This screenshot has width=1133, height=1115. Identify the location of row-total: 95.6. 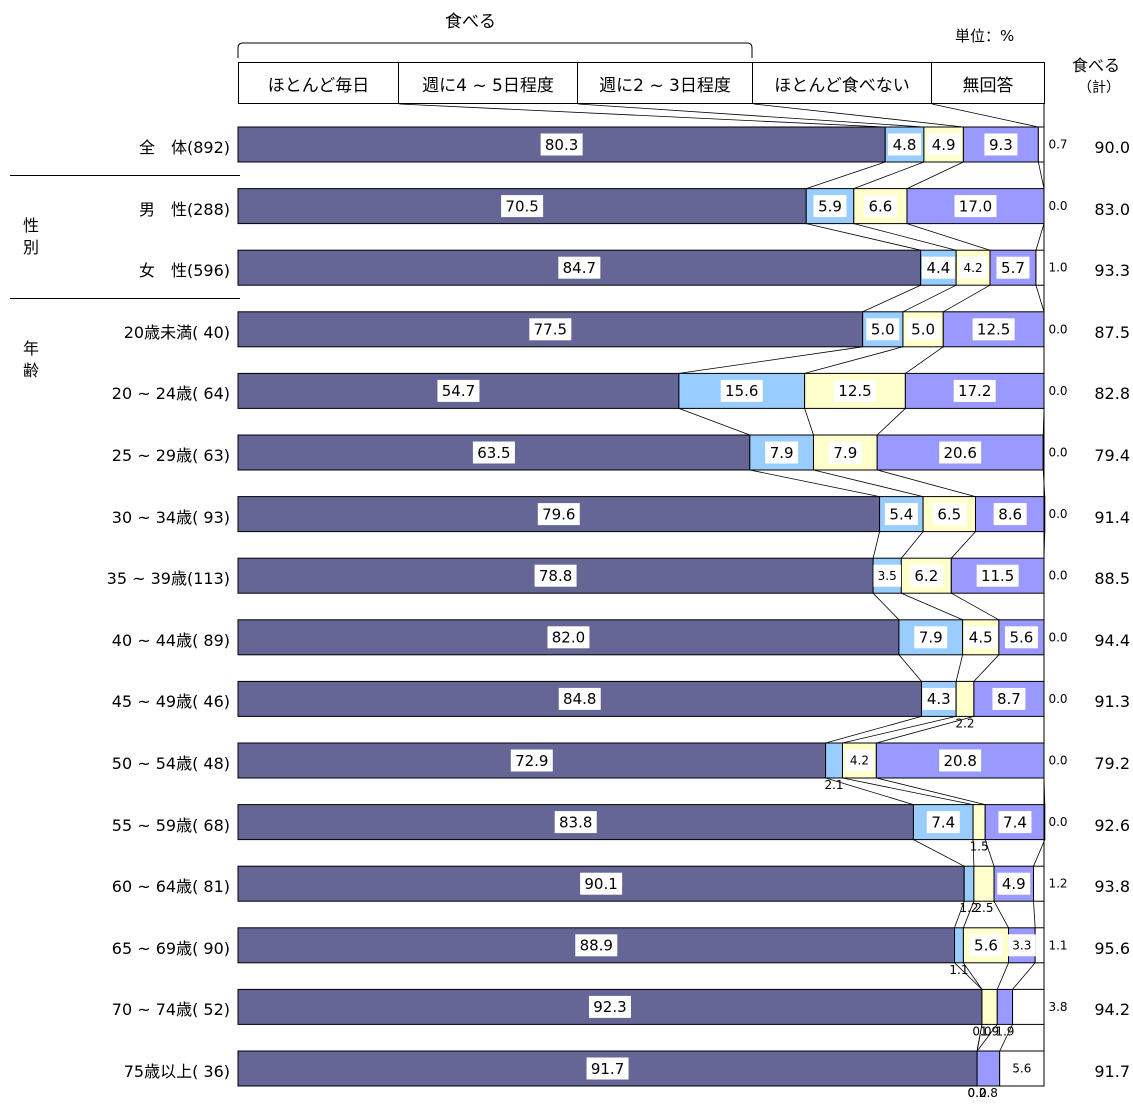
(1112, 948).